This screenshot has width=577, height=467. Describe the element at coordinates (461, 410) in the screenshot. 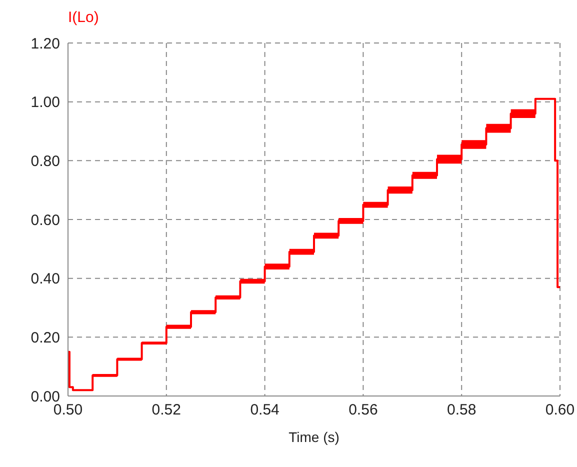

I see `x-tick-label: 0.58` at that location.